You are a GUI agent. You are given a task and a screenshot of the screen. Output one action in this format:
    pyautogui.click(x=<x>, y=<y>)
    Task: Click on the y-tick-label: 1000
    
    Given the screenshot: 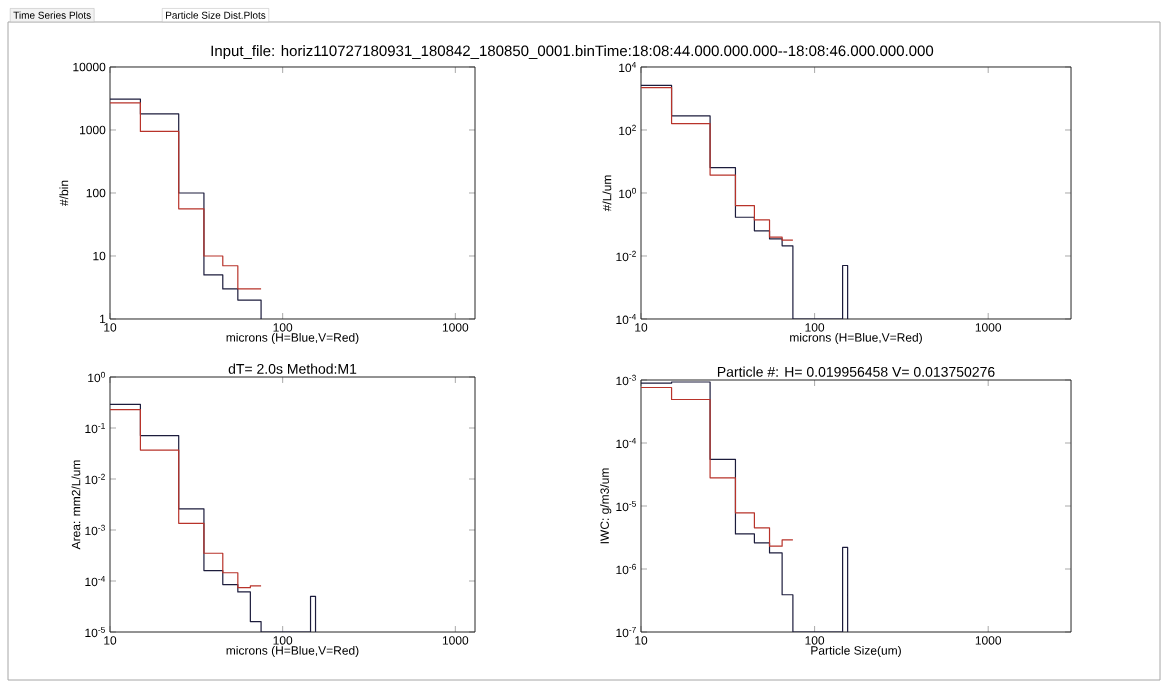 What is the action you would take?
    pyautogui.click(x=93, y=130)
    